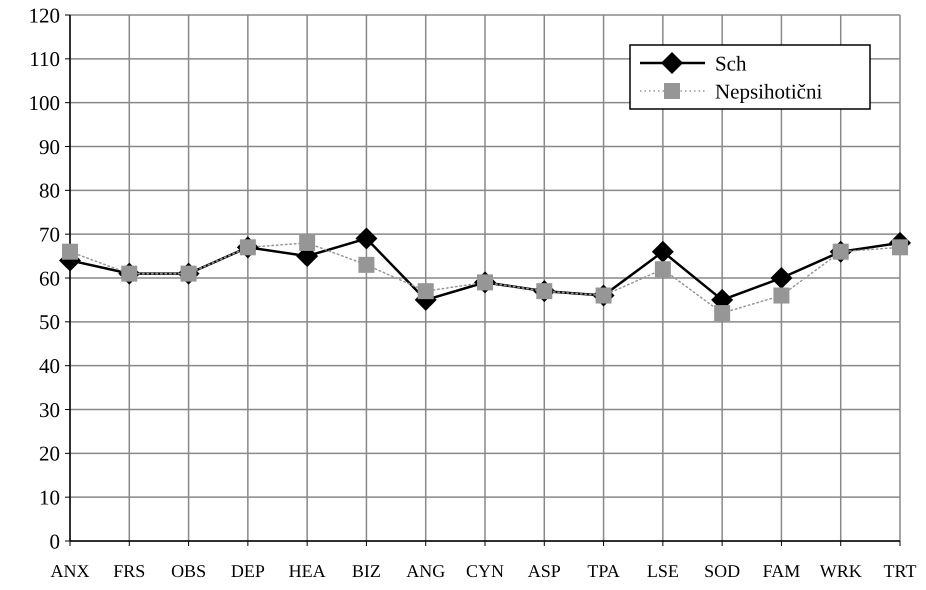 Image resolution: width=926 pixels, height=590 pixels. What do you see at coordinates (55, 541) in the screenshot?
I see `y-tick-label: 0` at bounding box center [55, 541].